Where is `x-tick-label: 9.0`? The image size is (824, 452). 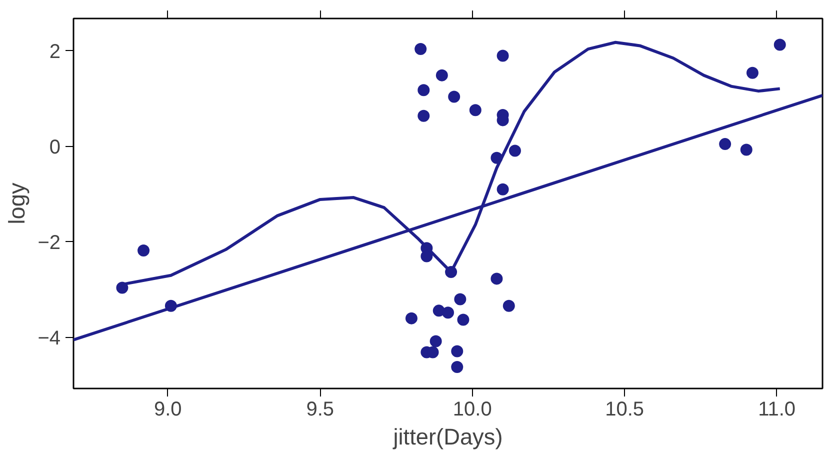
x-tick-label: 9.0 is located at coordinates (168, 409).